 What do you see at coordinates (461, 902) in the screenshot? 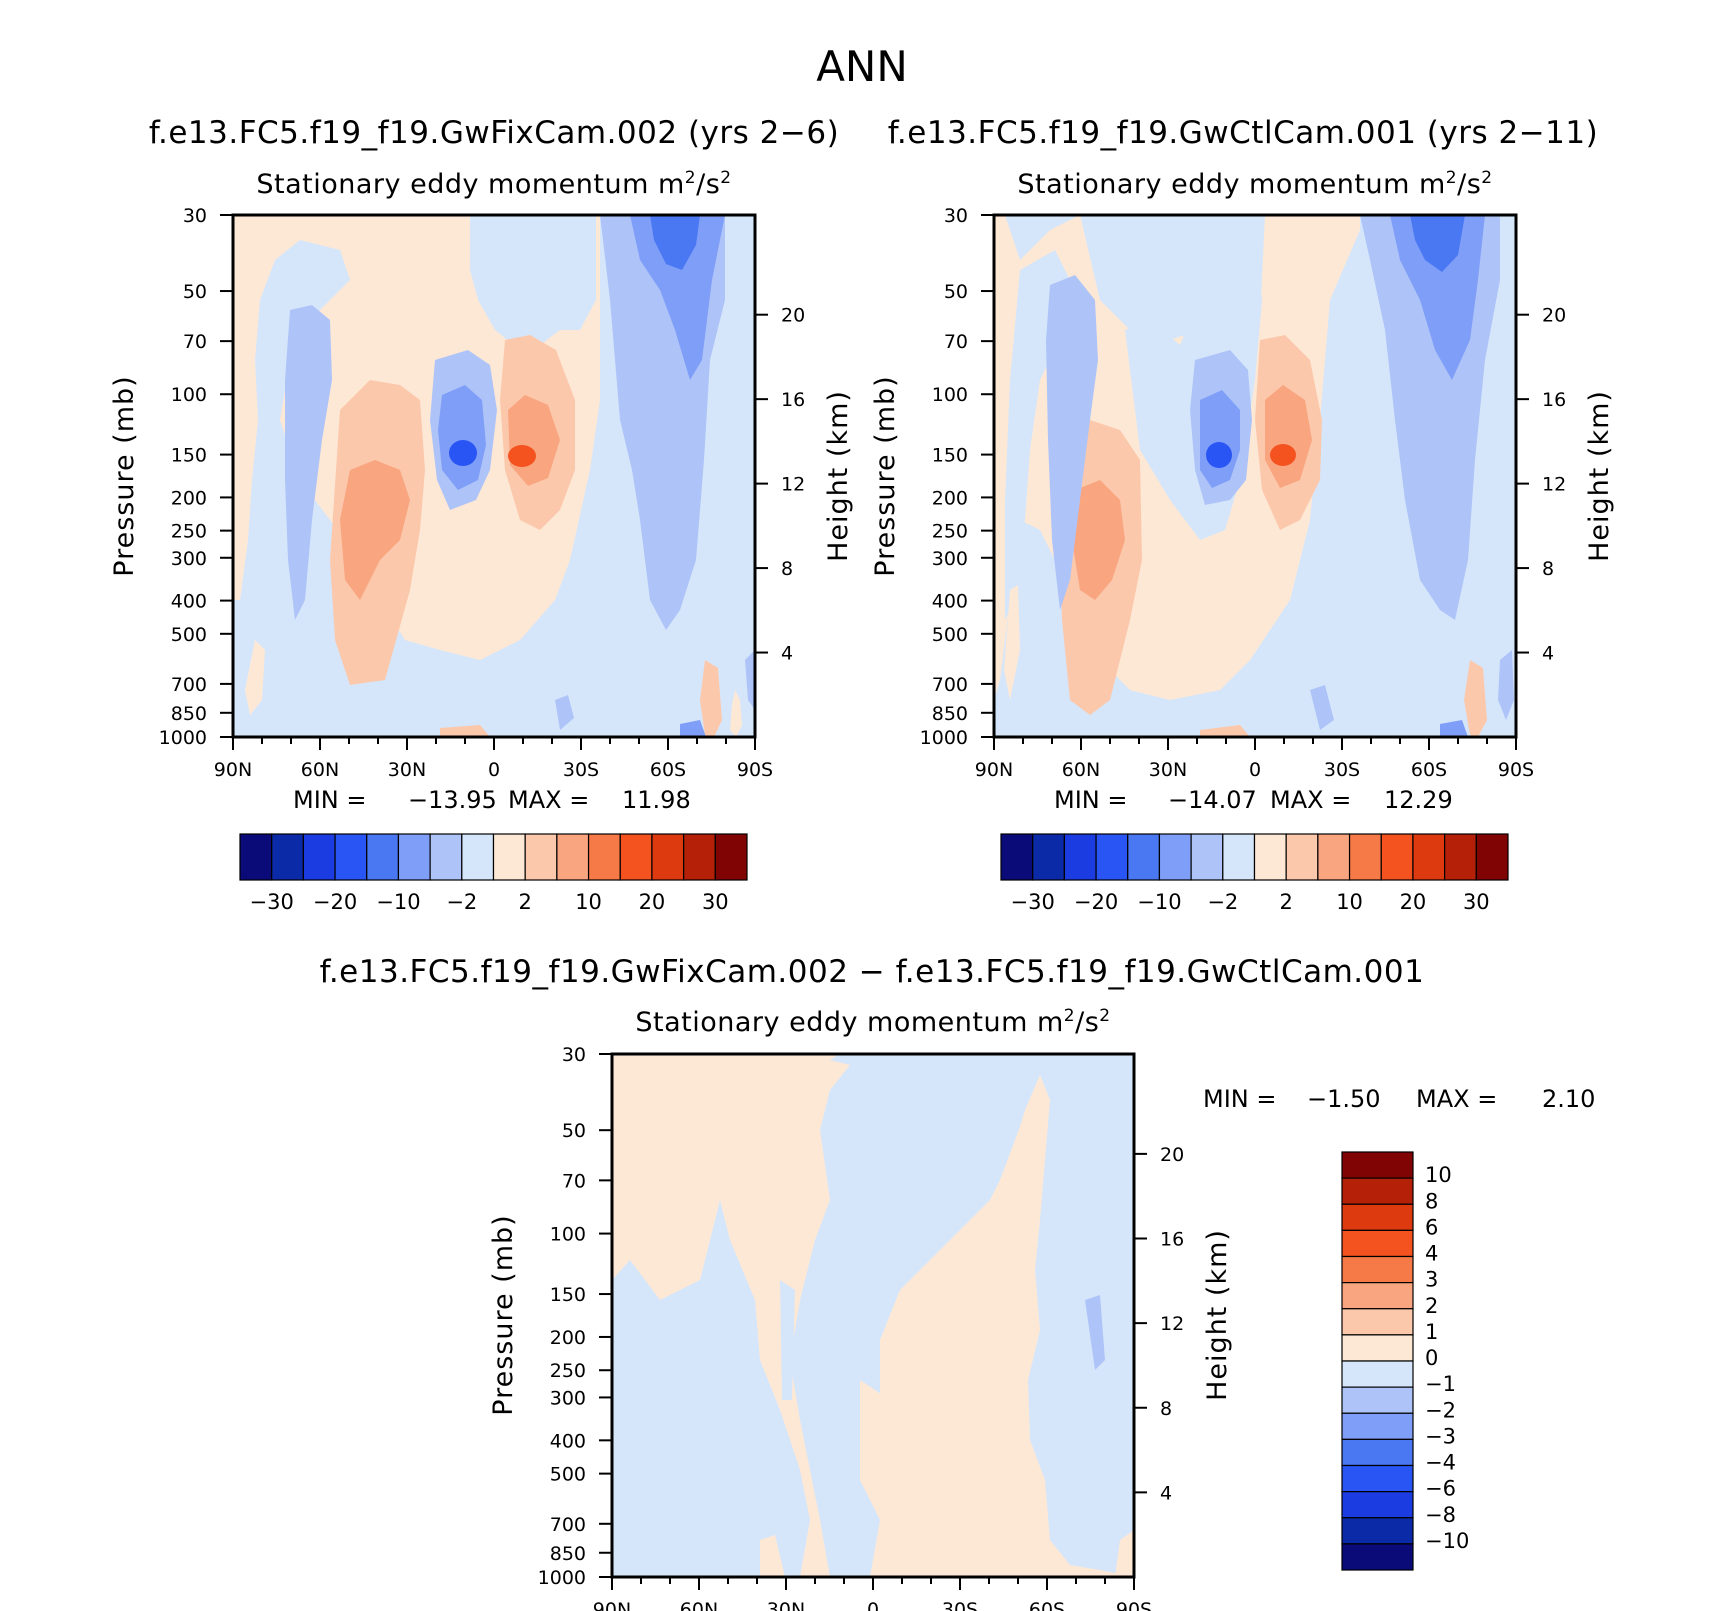
I see `colorbar-label: −2` at bounding box center [461, 902].